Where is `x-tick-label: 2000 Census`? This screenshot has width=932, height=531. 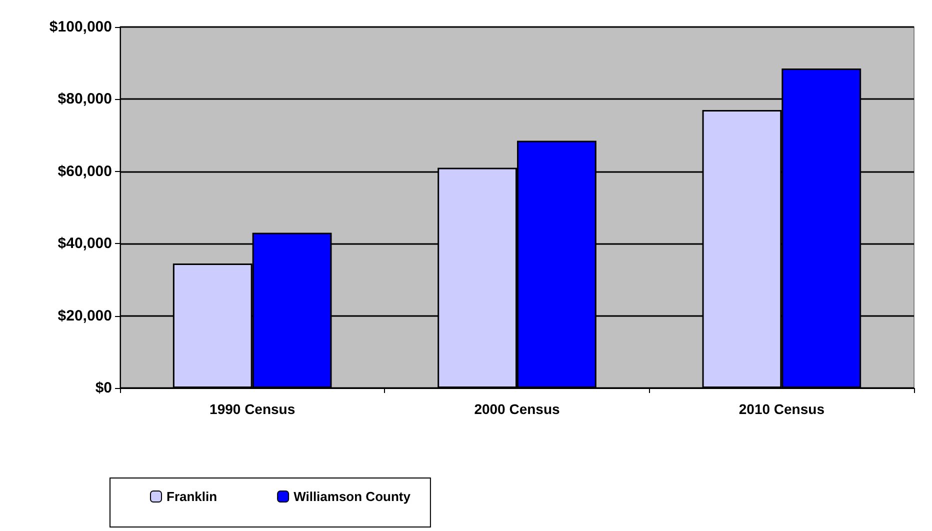
x-tick-label: 2000 Census is located at coordinates (517, 409).